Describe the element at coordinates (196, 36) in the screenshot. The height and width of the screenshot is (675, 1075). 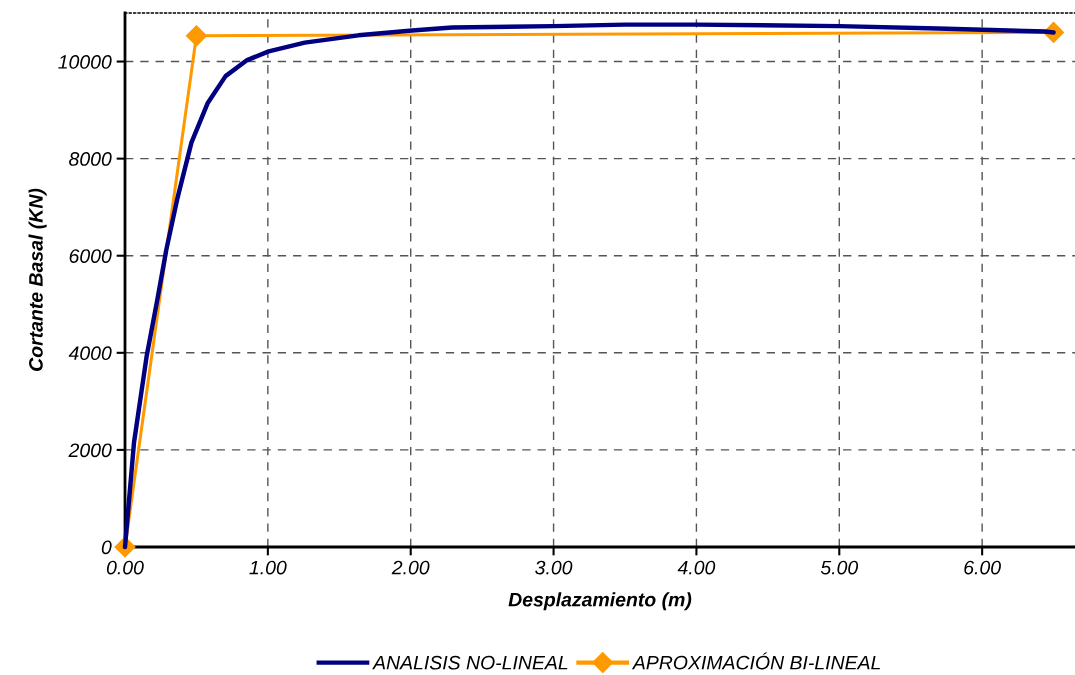
I see `point` at that location.